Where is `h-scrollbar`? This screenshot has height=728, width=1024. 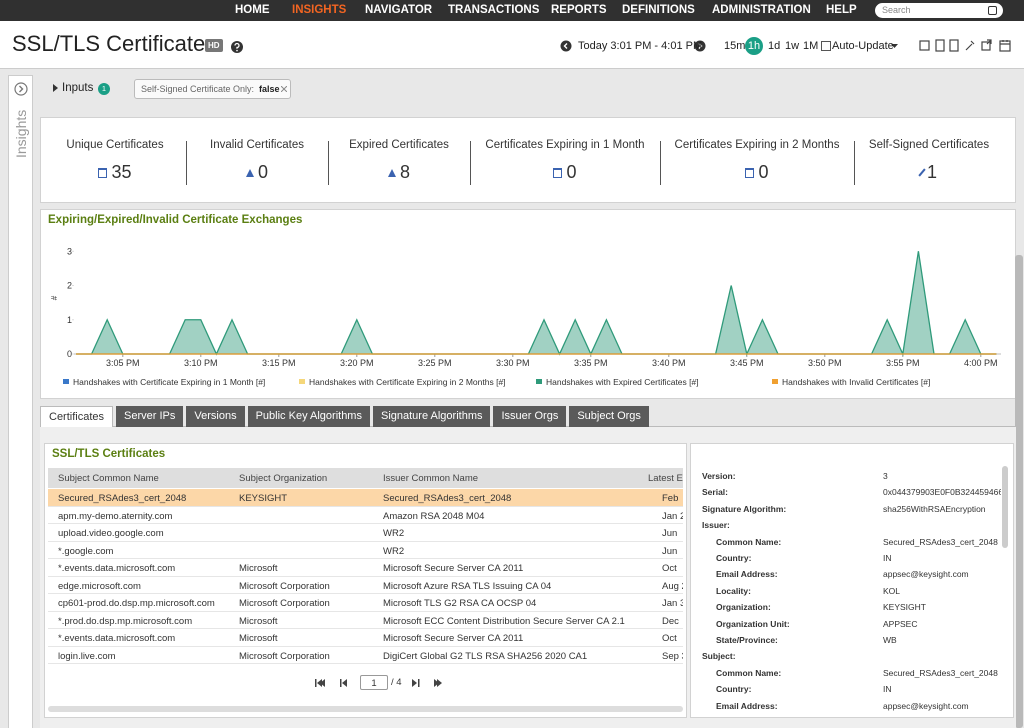 h-scrollbar is located at coordinates (365, 709).